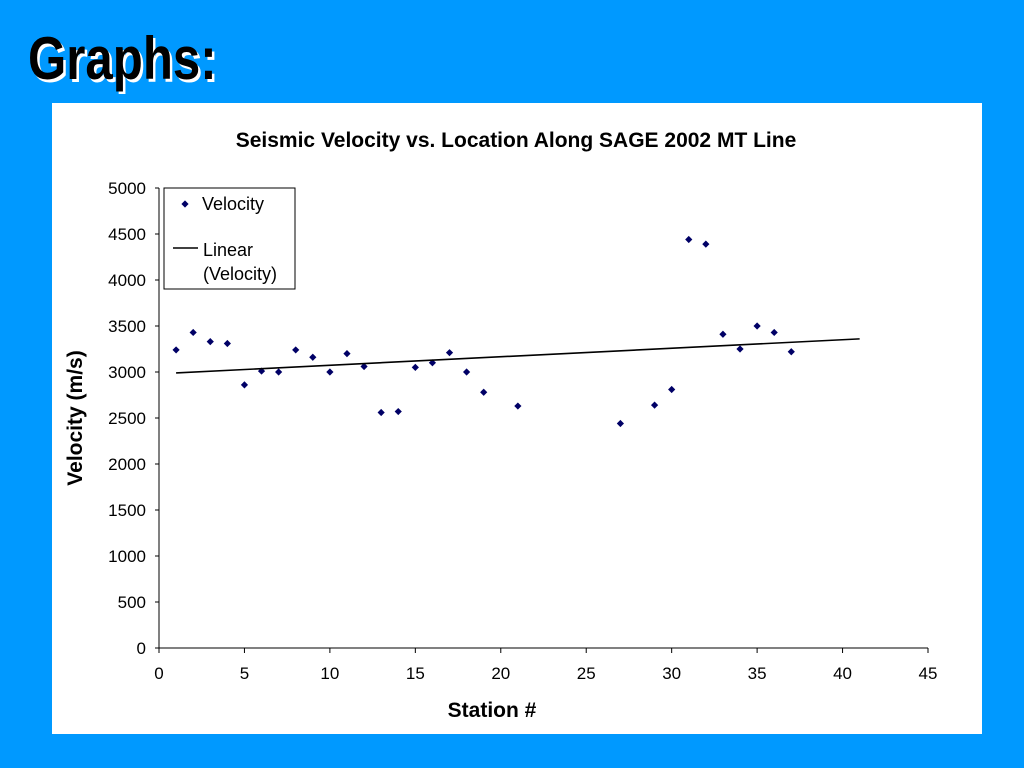 The image size is (1024, 768). What do you see at coordinates (127, 188) in the screenshot?
I see `y-tick-label: 5000` at bounding box center [127, 188].